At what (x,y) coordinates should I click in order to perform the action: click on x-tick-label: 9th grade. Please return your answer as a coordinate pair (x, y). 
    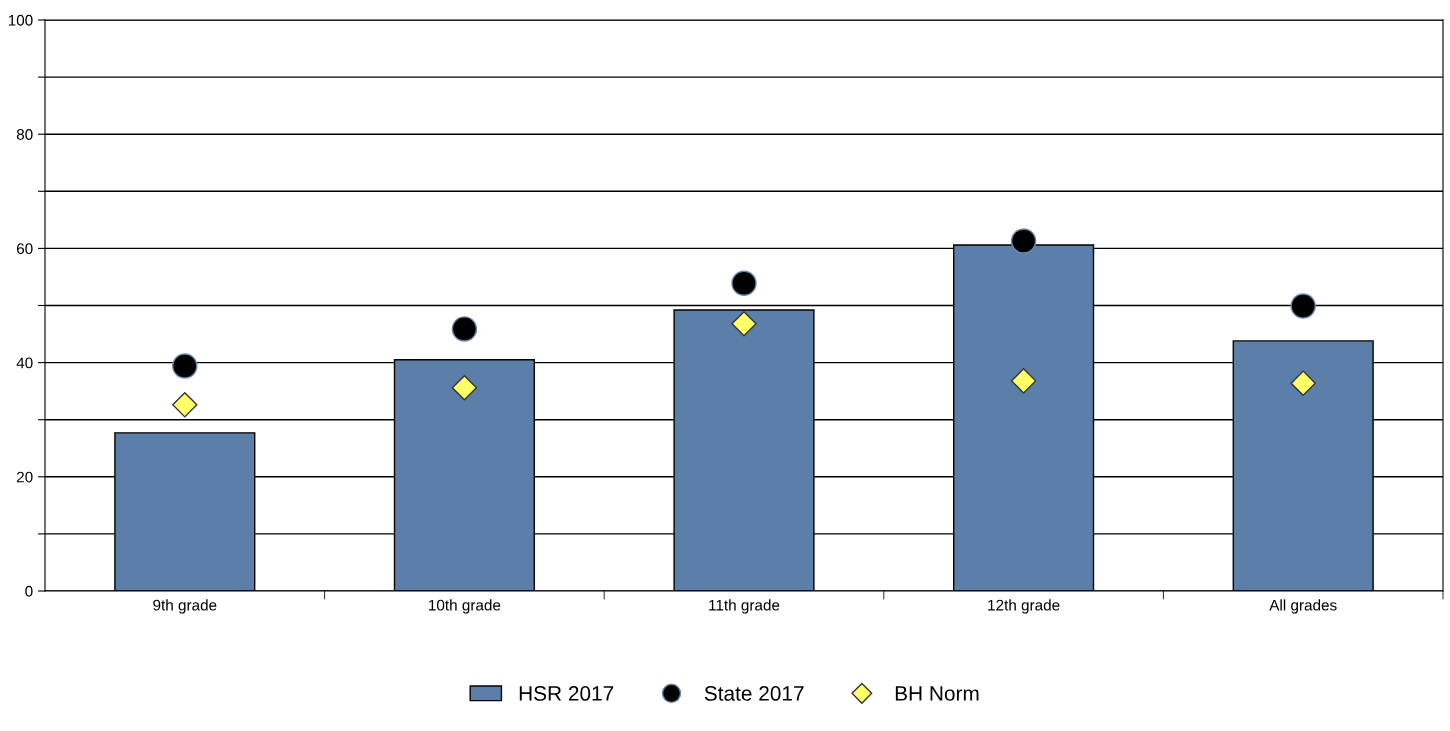
    Looking at the image, I should click on (185, 606).